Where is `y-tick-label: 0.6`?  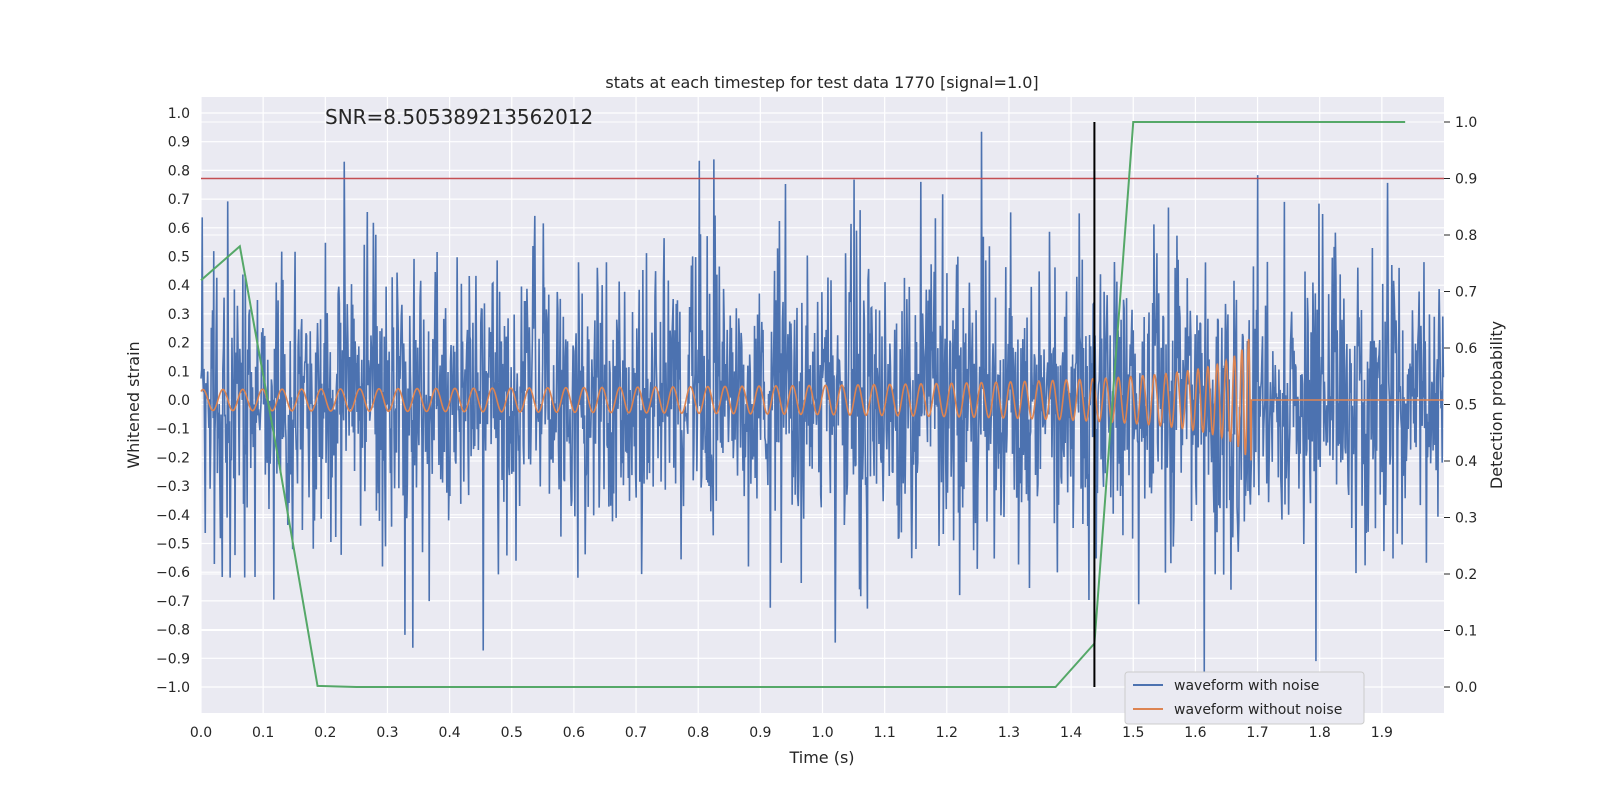
y-tick-label: 0.6 is located at coordinates (179, 229).